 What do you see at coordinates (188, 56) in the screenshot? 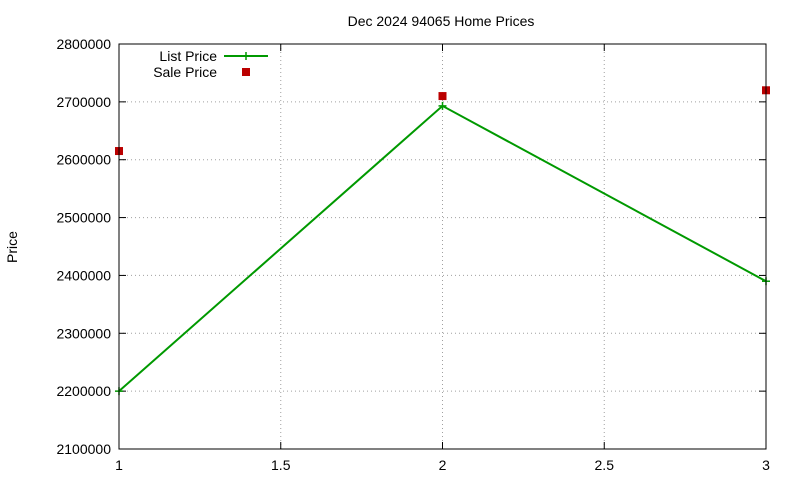
I see `legend-label: List Price` at bounding box center [188, 56].